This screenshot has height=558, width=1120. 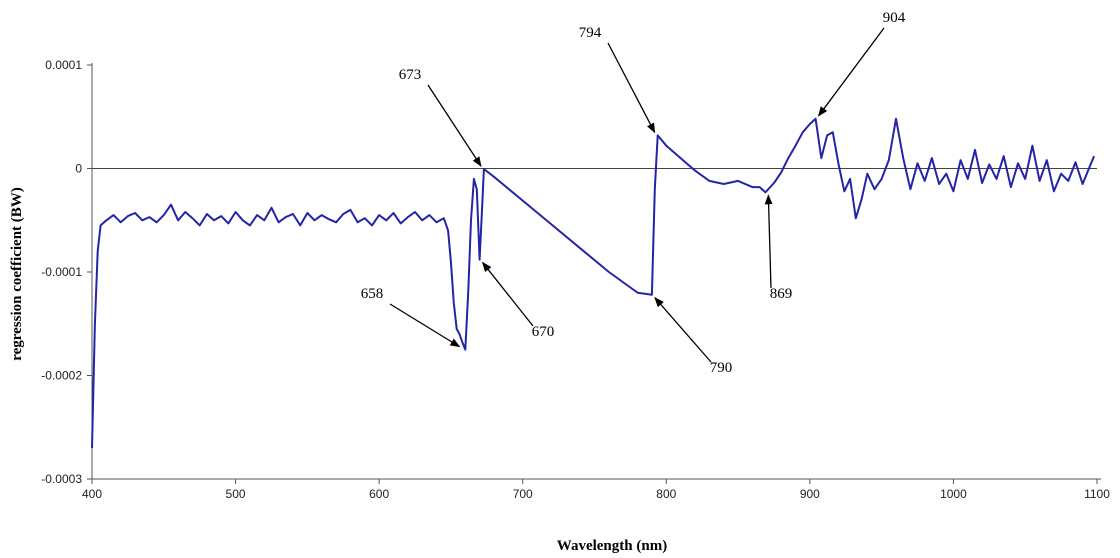 I want to click on annotation-label: 904, so click(x=894, y=18).